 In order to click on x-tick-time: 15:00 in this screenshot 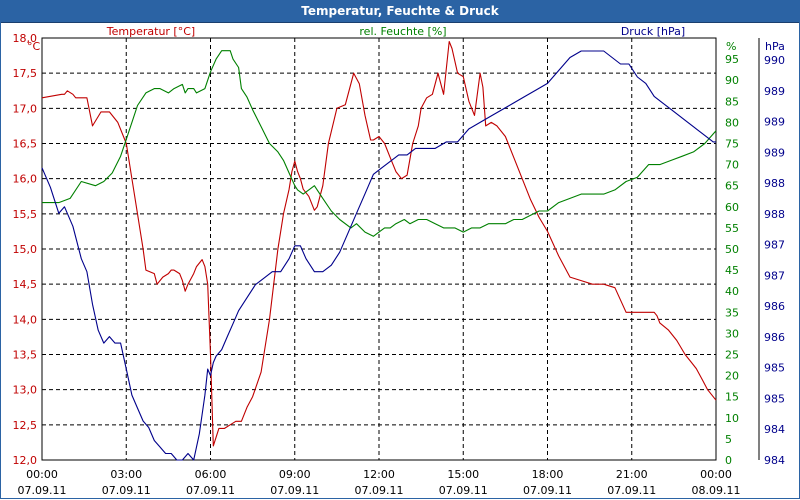, I will do `click(463, 474)`.